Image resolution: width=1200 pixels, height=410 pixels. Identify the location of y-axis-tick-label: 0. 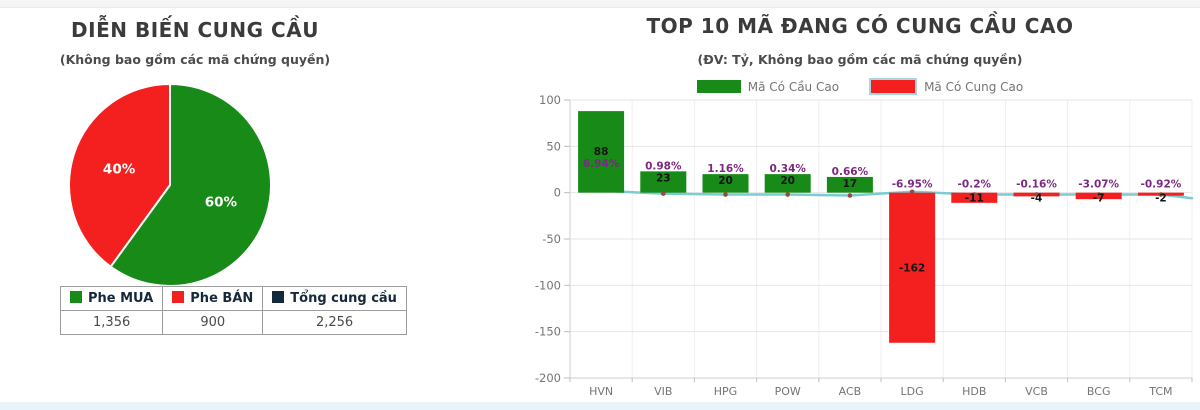
(557, 193).